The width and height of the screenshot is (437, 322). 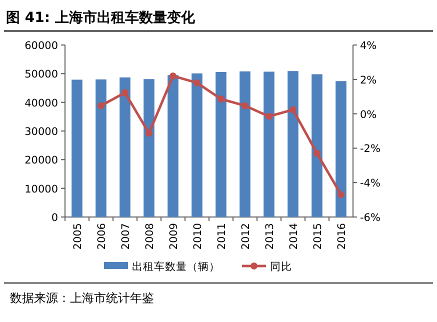 What do you see at coordinates (126, 236) in the screenshot?
I see `xtick: 2007` at bounding box center [126, 236].